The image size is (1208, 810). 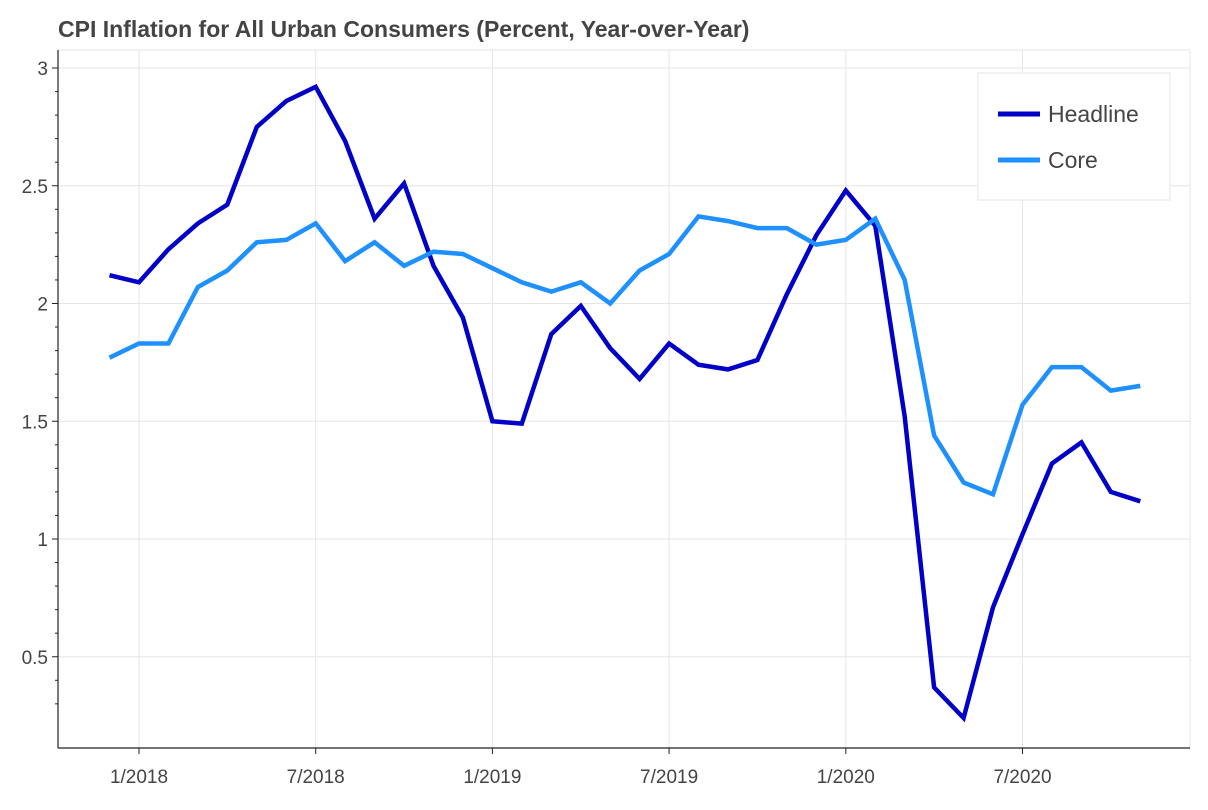 What do you see at coordinates (35, 187) in the screenshot?
I see `y-tick-label: 2.5` at bounding box center [35, 187].